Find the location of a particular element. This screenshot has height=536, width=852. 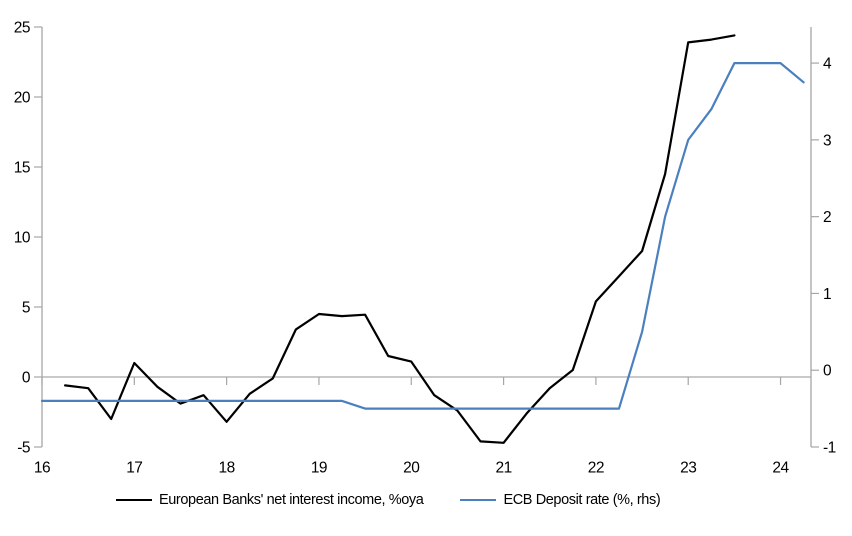

blue-line-swatch is located at coordinates (478, 500).